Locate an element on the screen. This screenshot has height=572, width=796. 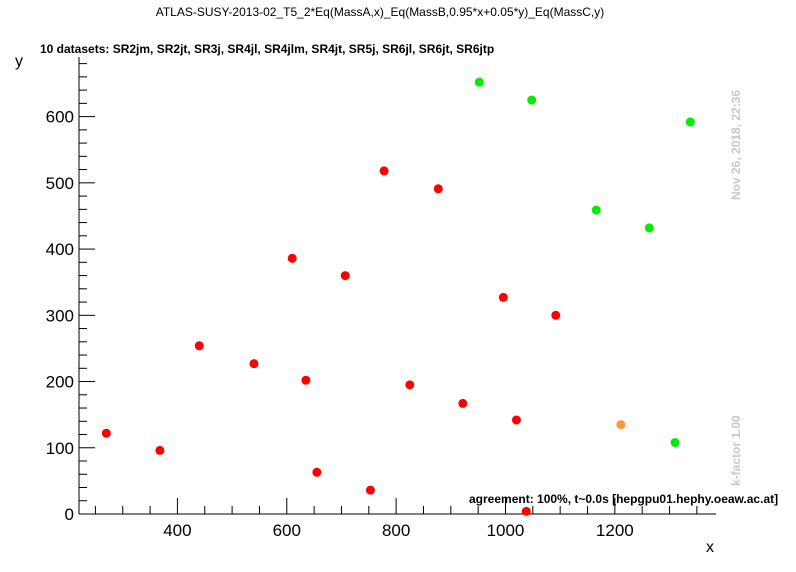
data-point-borderline is located at coordinates (621, 425).